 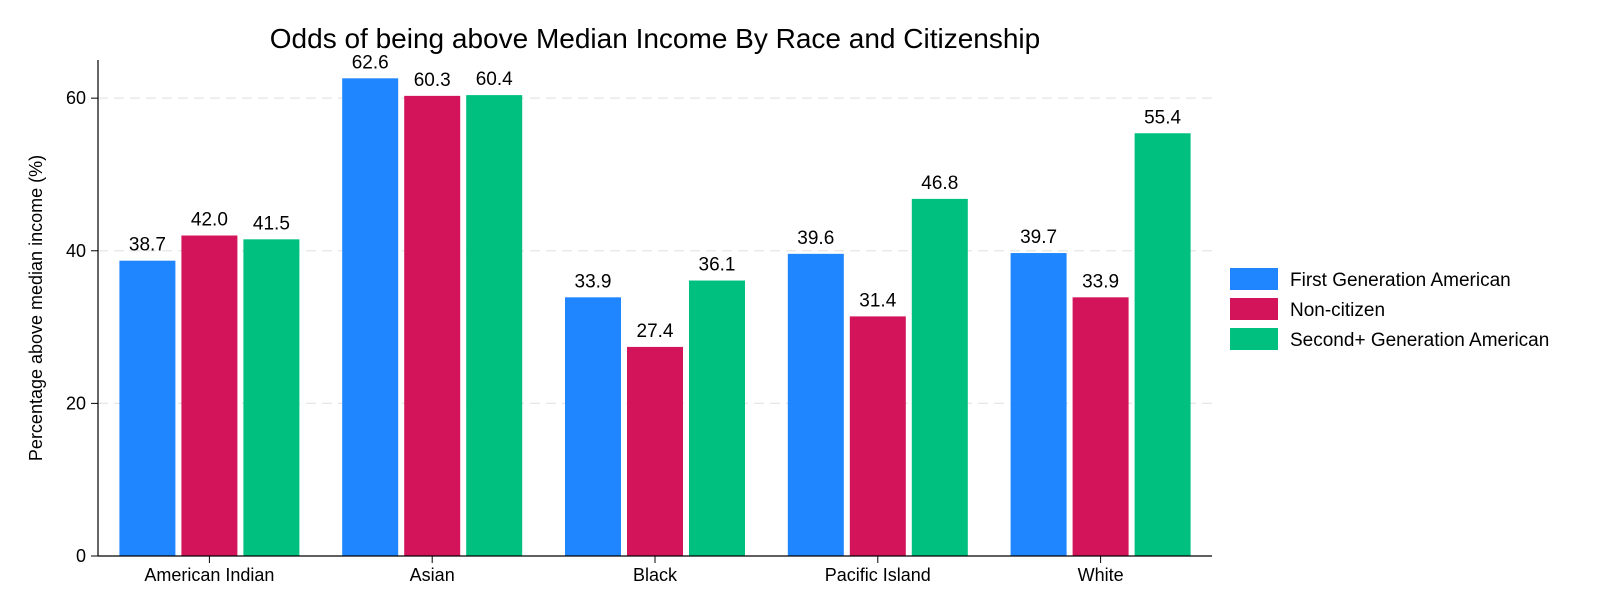 What do you see at coordinates (1419, 340) in the screenshot?
I see `legend-label: Second+ Generation American` at bounding box center [1419, 340].